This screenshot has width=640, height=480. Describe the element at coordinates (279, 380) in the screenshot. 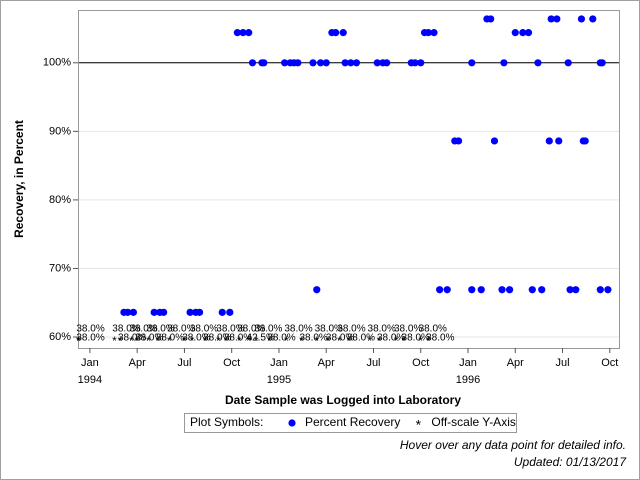

I see `x-year-label: 1995` at that location.